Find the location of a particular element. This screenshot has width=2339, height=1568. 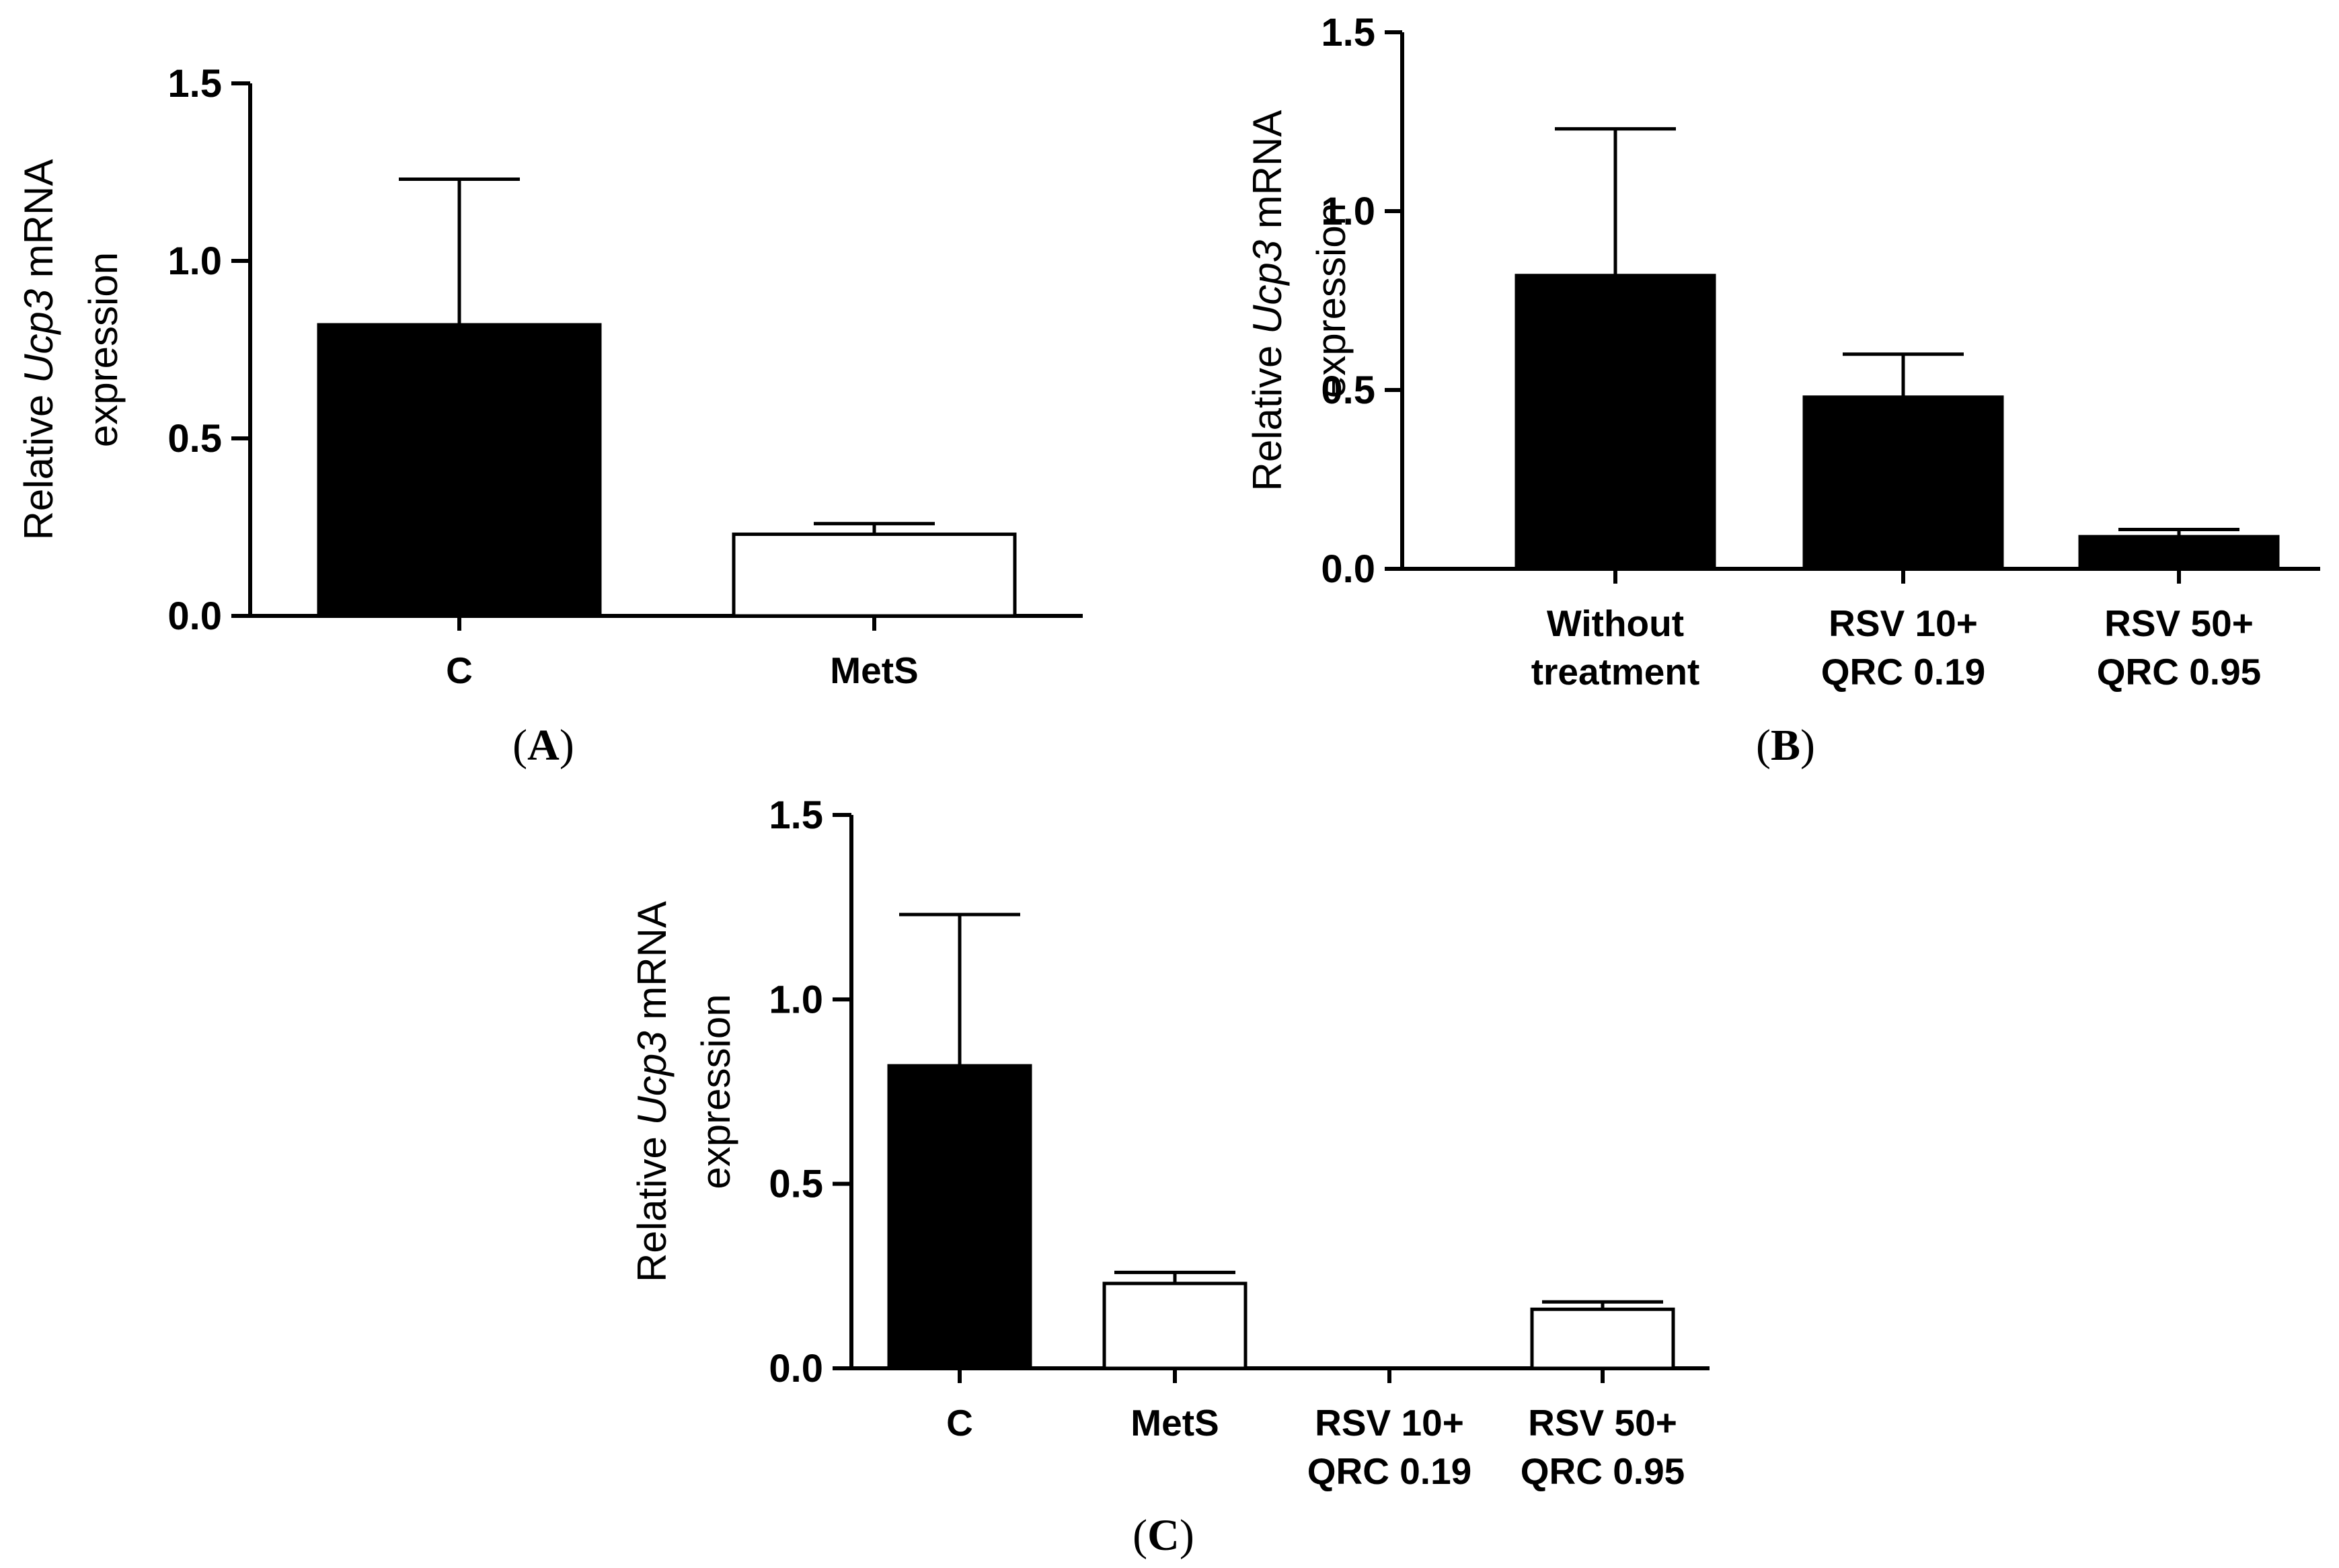

panel-caption: (B) is located at coordinates (1786, 745).